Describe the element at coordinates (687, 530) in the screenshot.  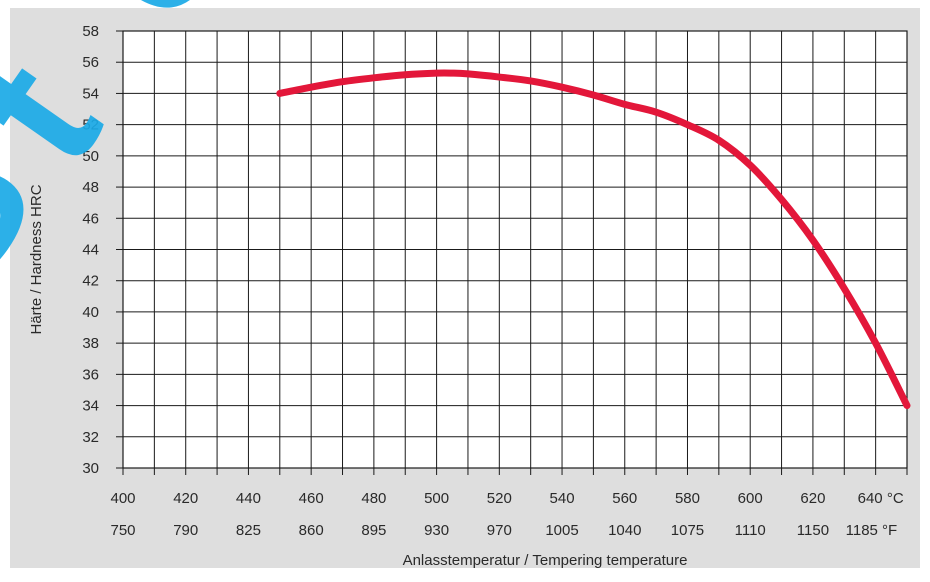
I see `x-tick-label-fahrenheit: 1075` at that location.